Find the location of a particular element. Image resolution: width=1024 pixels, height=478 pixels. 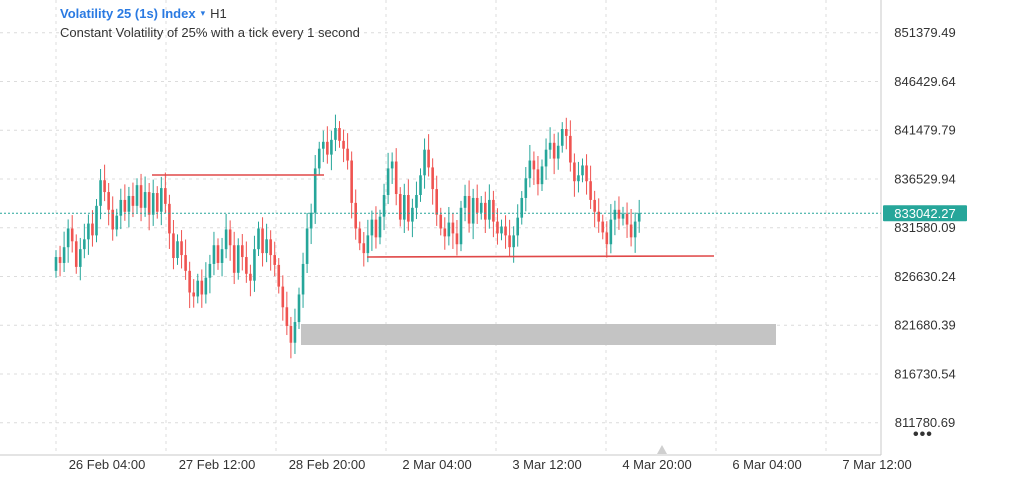

support-zone is located at coordinates (538, 334).